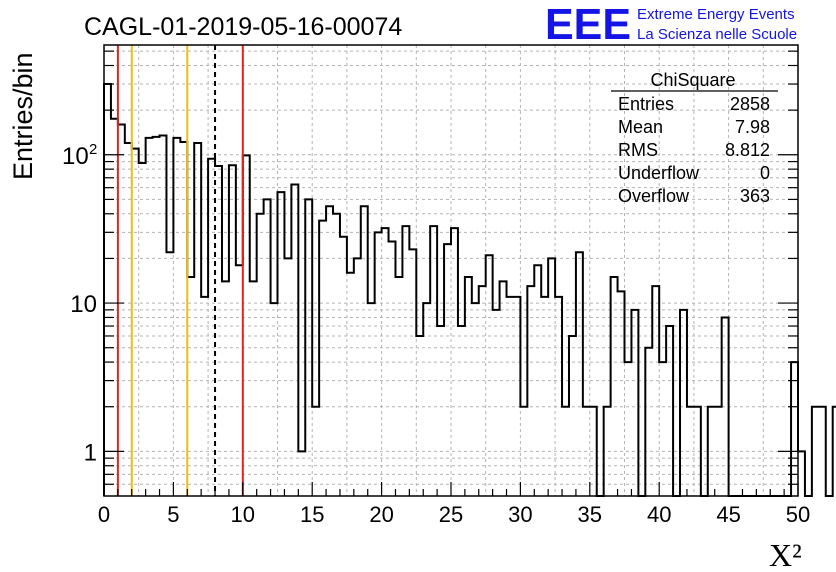 Image resolution: width=836 pixels, height=572 pixels. What do you see at coordinates (451, 514) in the screenshot?
I see `x-tick-label: 25` at bounding box center [451, 514].